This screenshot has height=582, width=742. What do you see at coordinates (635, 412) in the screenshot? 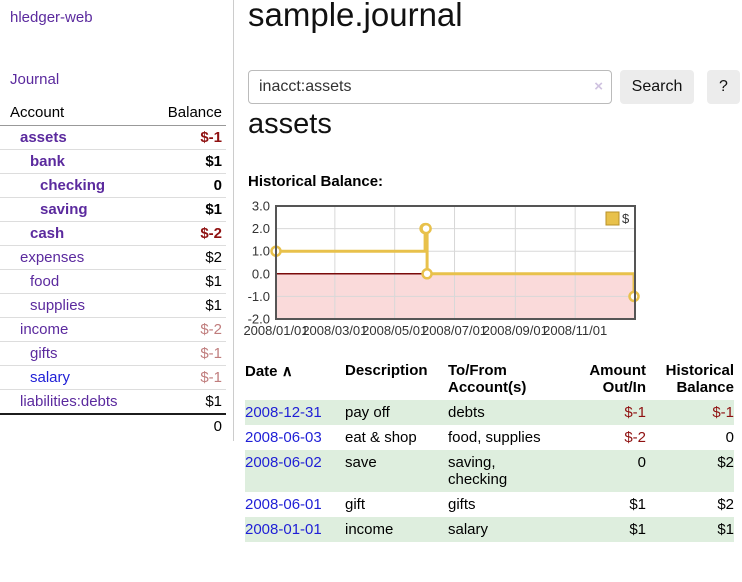
I see `transaction-amount: $-1` at bounding box center [635, 412].